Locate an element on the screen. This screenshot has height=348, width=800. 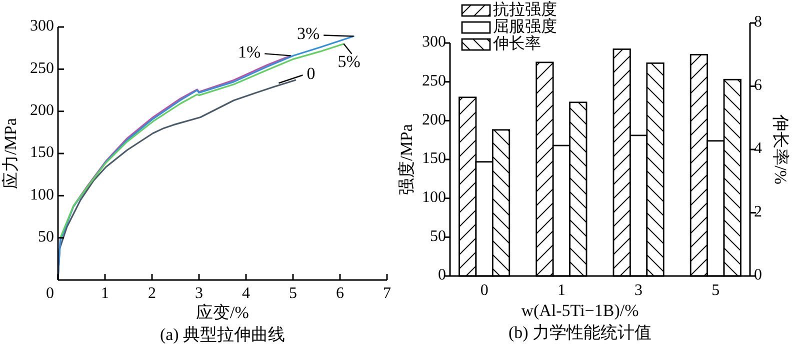
y2-tick-label: 0 is located at coordinates (758, 275).